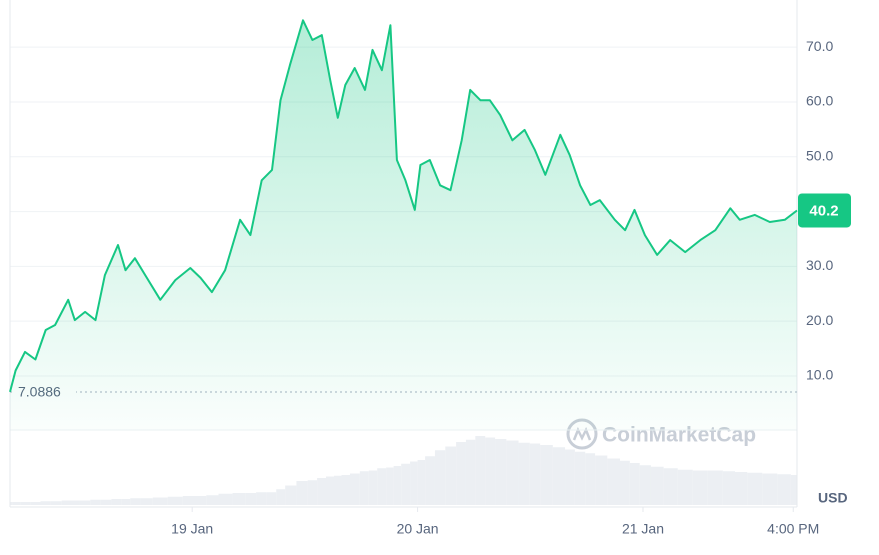 The height and width of the screenshot is (555, 879). I want to click on y-tick-label: 10.0, so click(819, 375).